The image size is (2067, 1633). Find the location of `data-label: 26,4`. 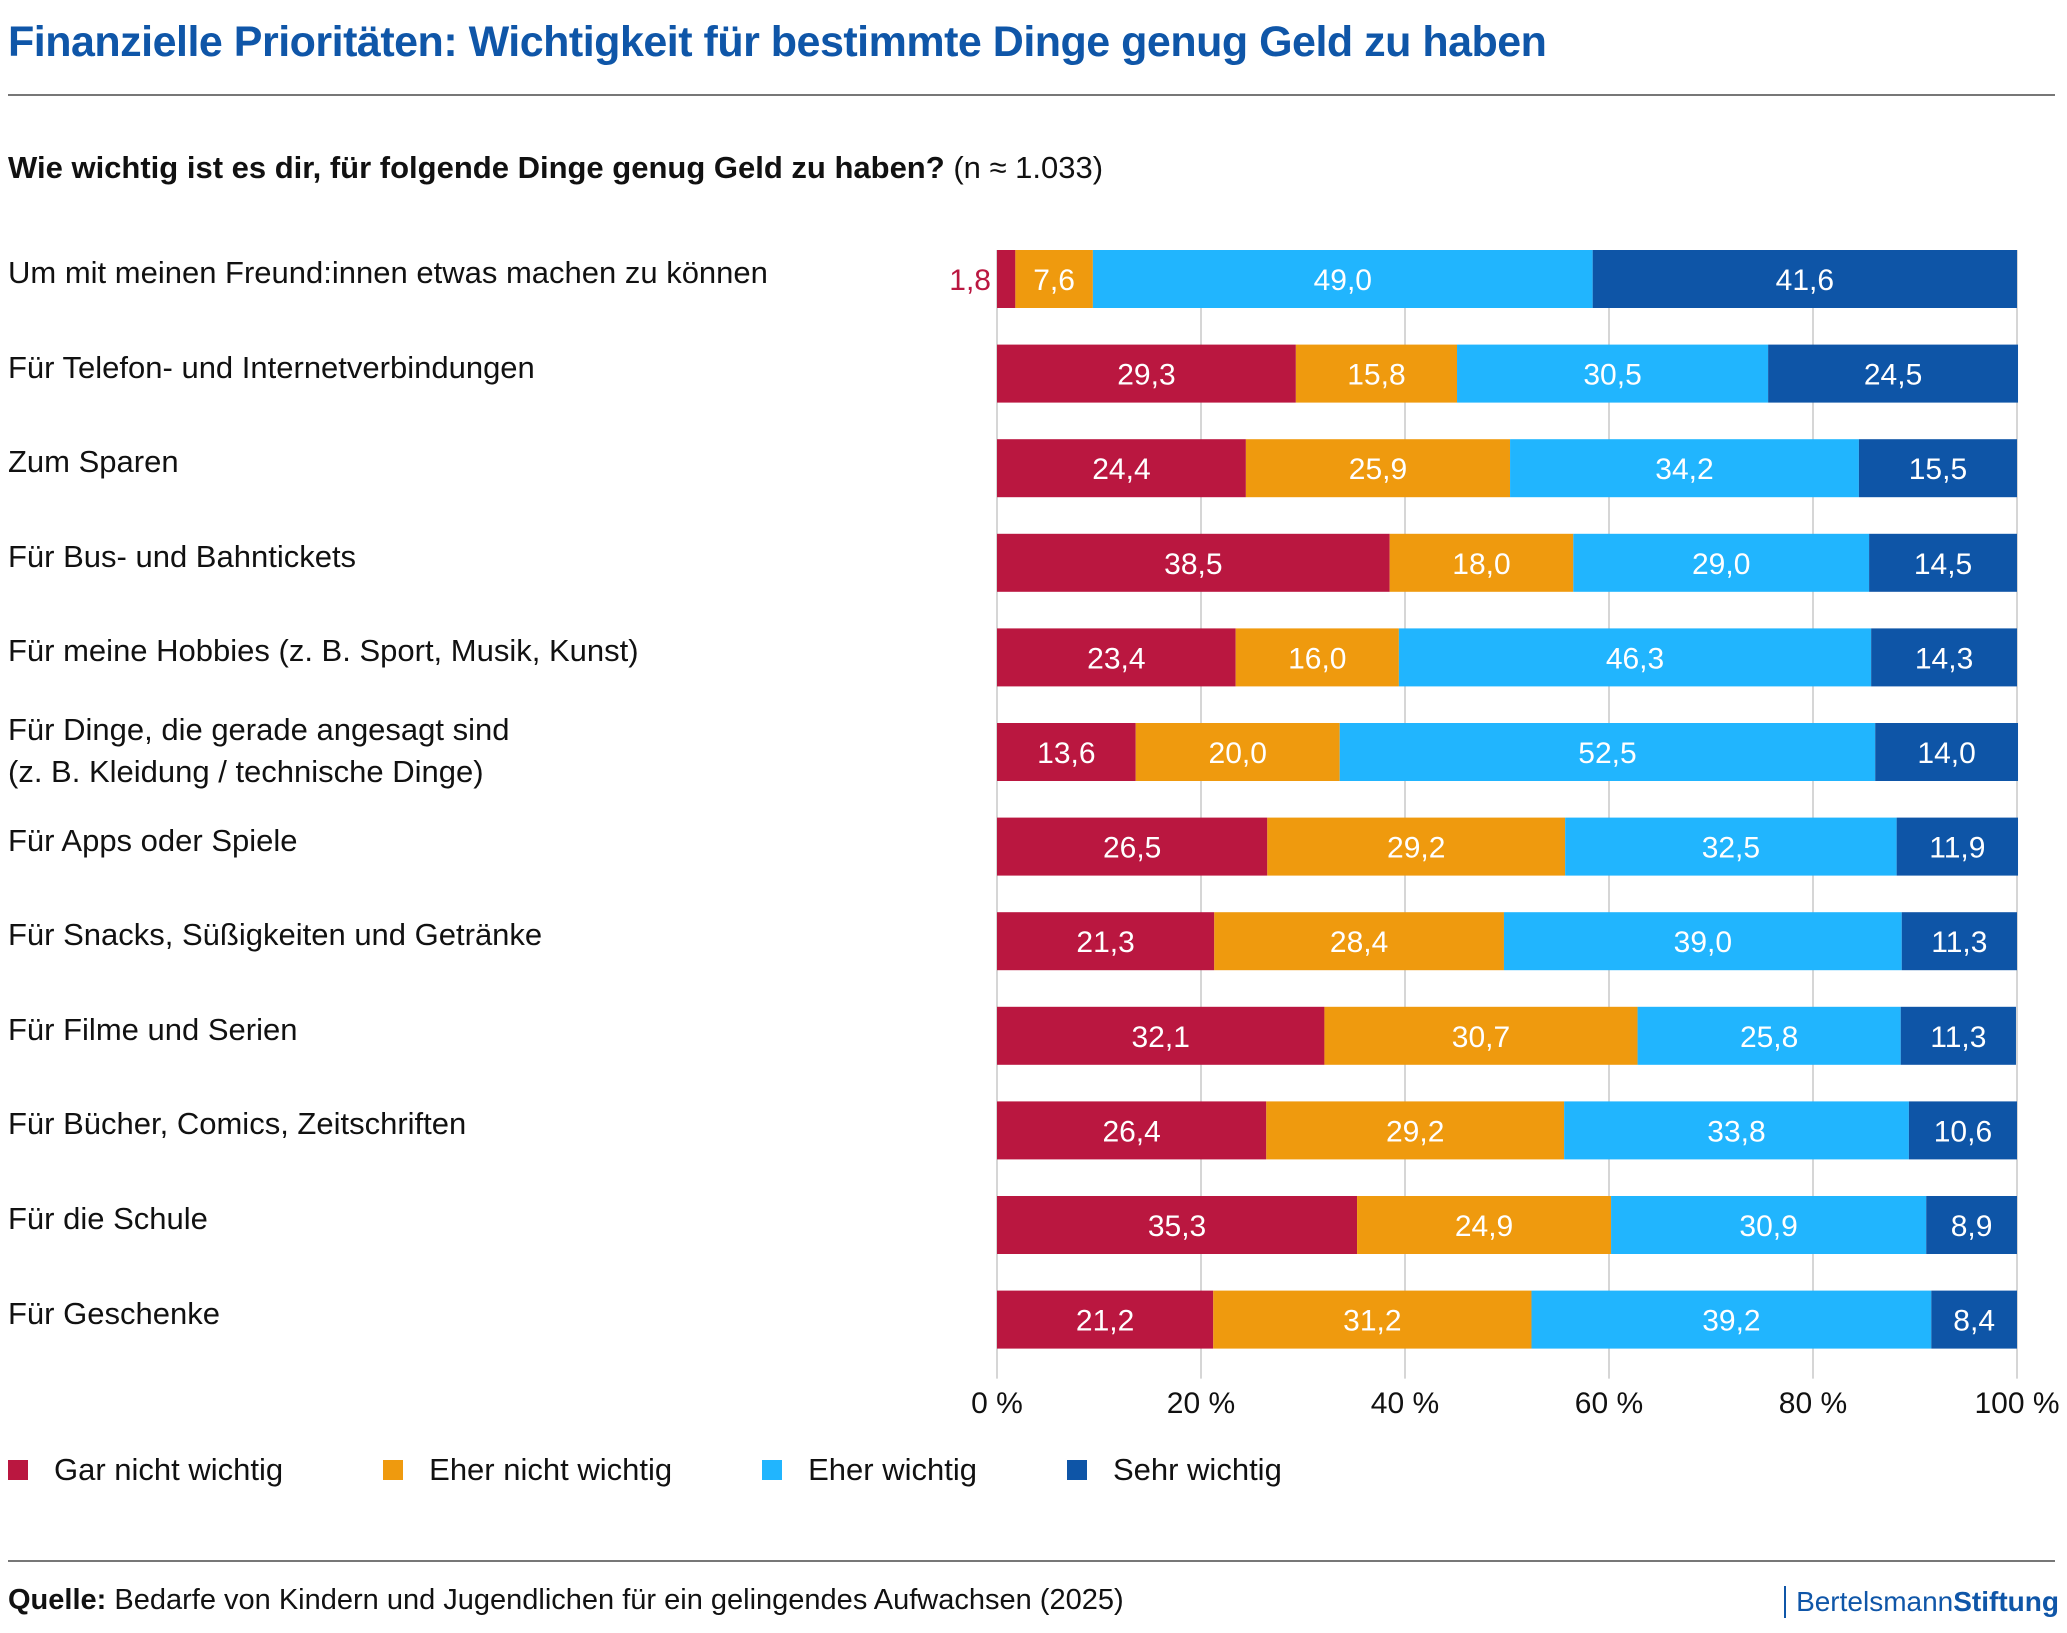

data-label: 26,4 is located at coordinates (1131, 1131).